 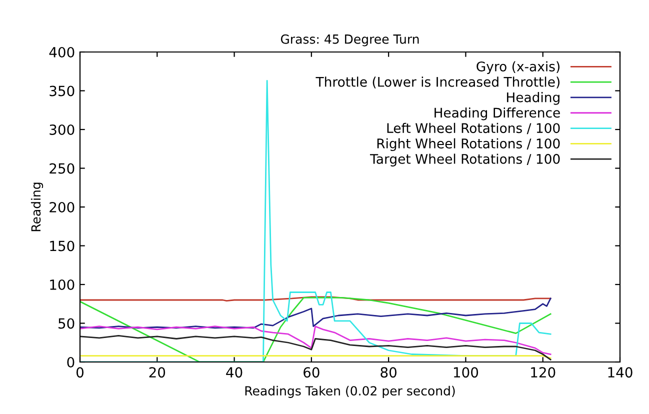 I want to click on legend-label: Heading, so click(x=533, y=98).